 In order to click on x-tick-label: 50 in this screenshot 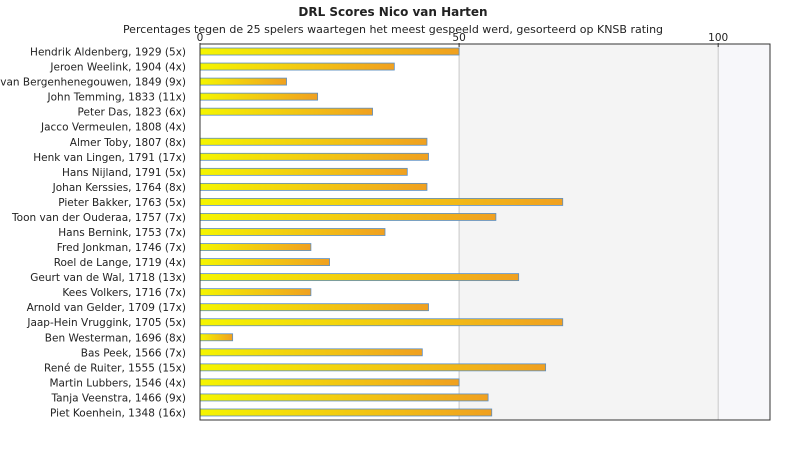, I will do `click(458, 38)`.